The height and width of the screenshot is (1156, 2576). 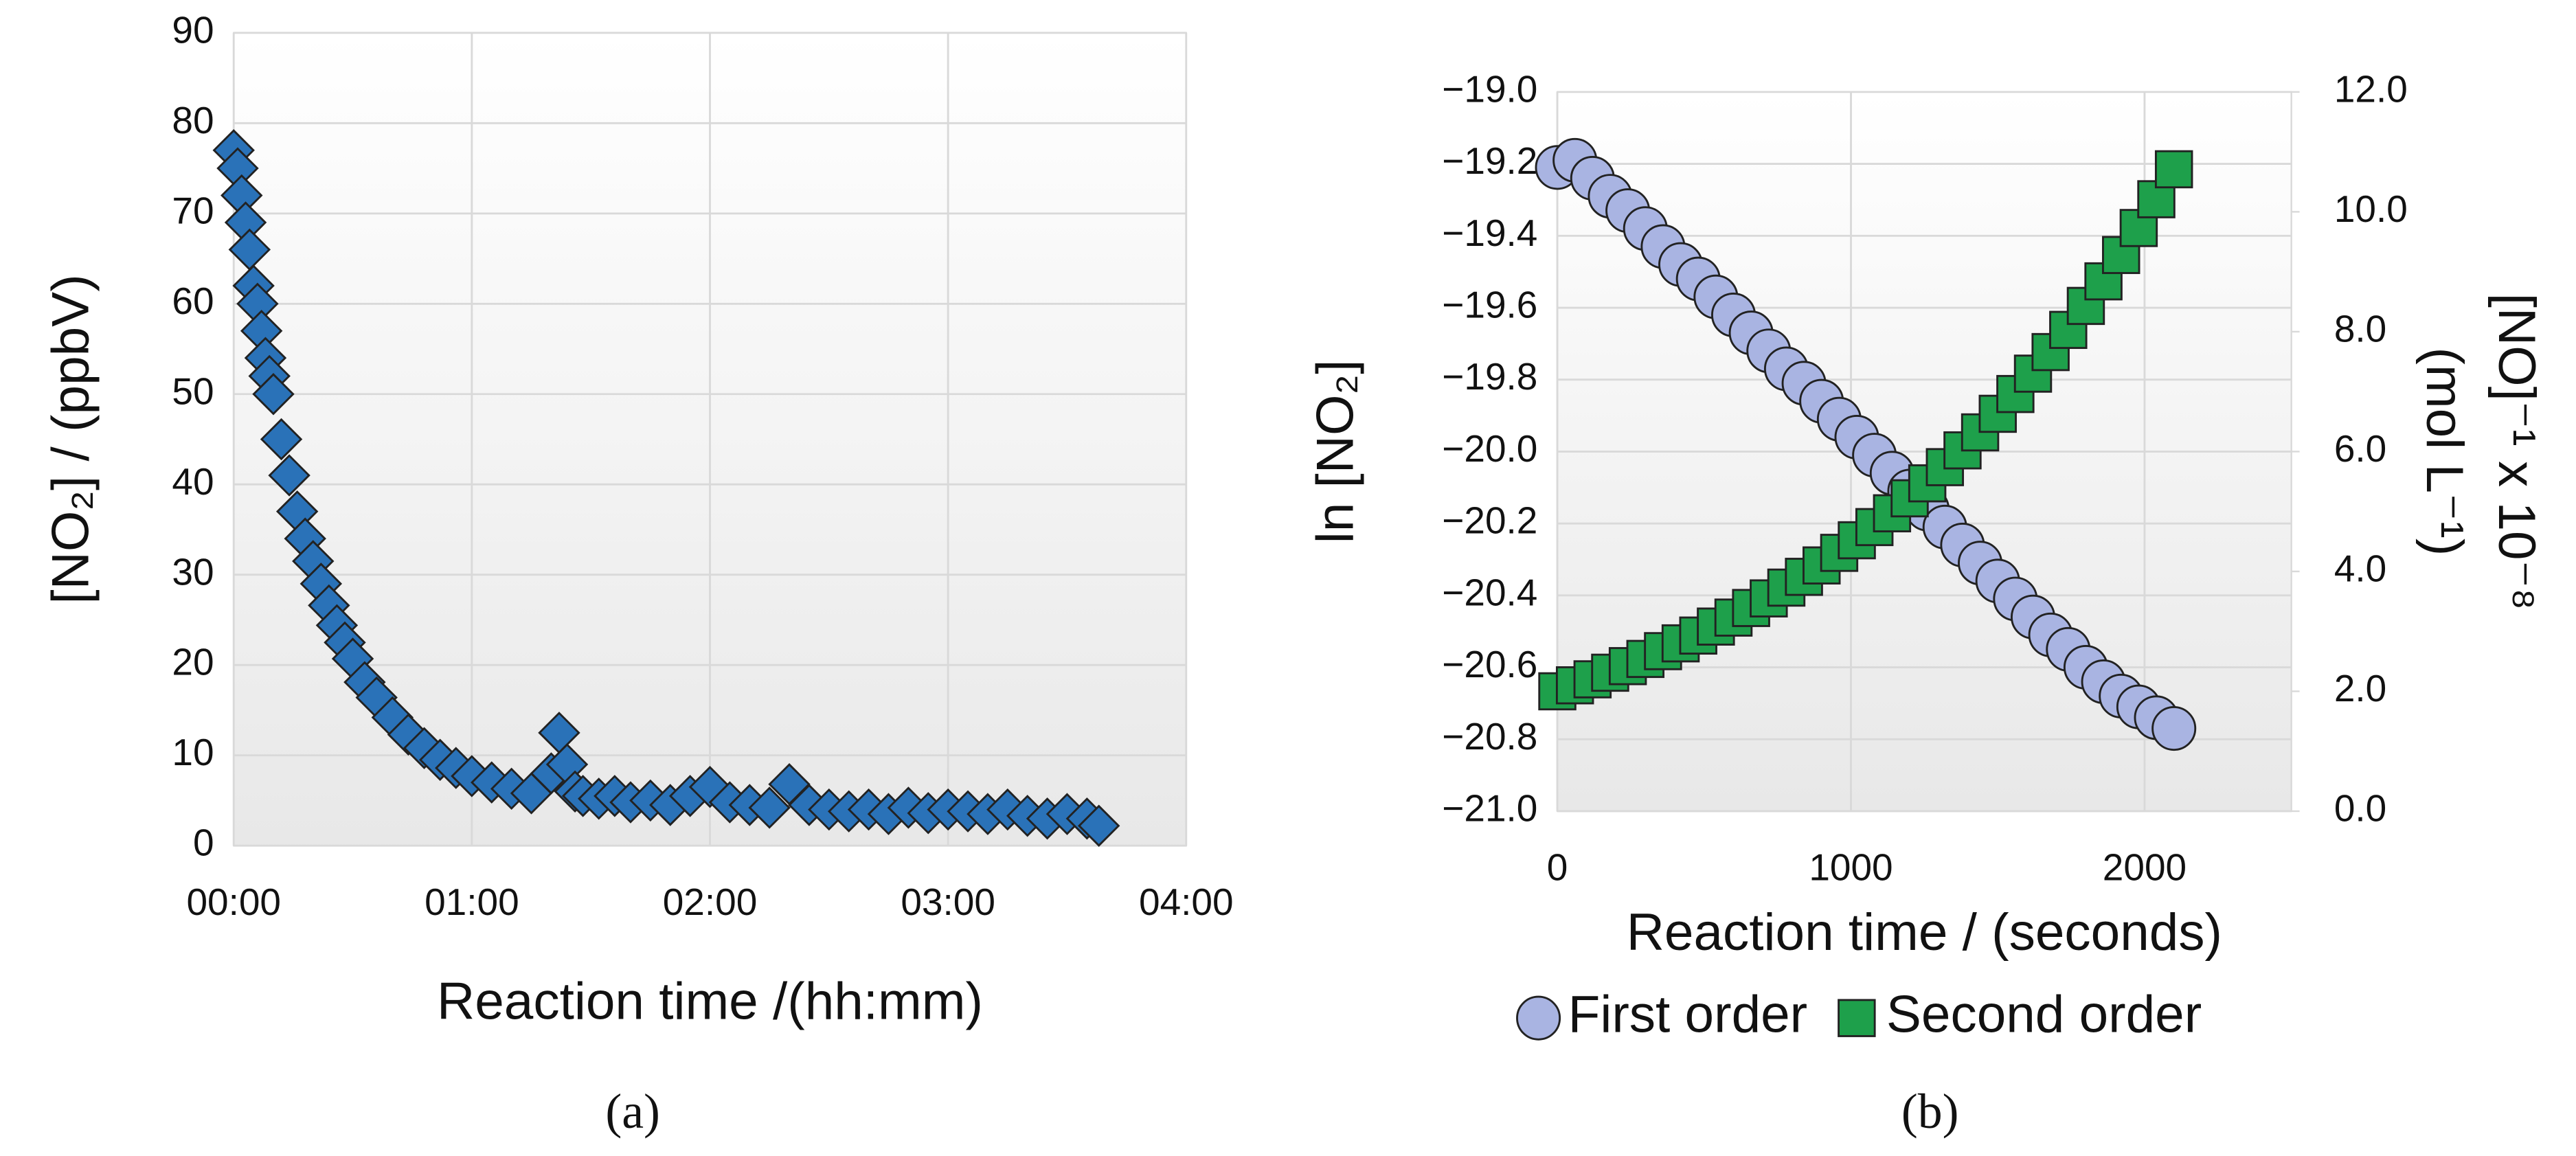 I want to click on y2-tick-label: 2.0, so click(x=2360, y=688).